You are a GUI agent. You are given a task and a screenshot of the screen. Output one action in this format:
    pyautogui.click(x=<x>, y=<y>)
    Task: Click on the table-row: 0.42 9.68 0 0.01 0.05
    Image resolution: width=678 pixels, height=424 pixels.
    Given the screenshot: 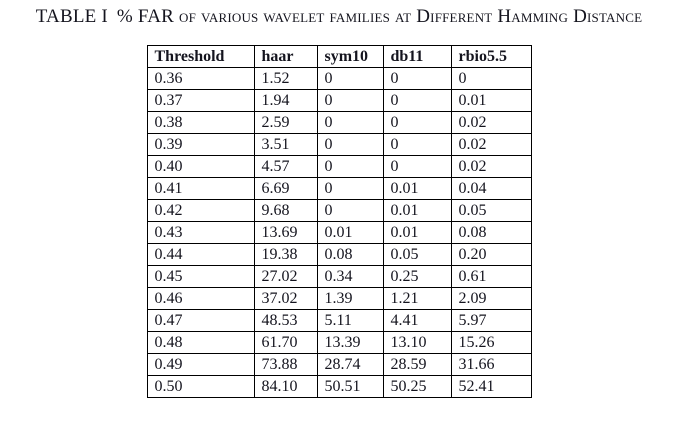 What is the action you would take?
    pyautogui.click(x=339, y=210)
    